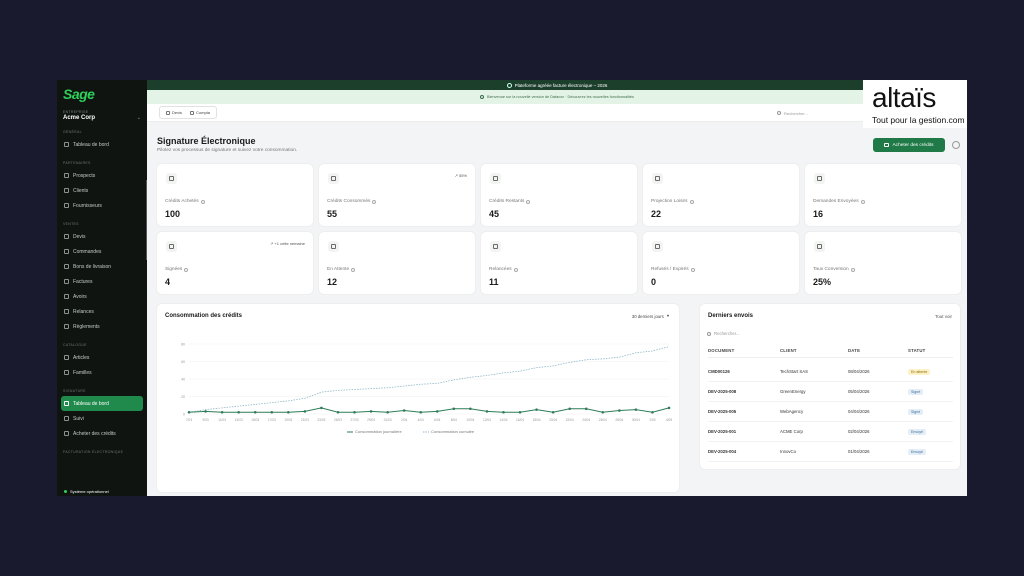 The width and height of the screenshot is (1024, 576). Describe the element at coordinates (168, 112) in the screenshot. I see `document-icon` at that location.